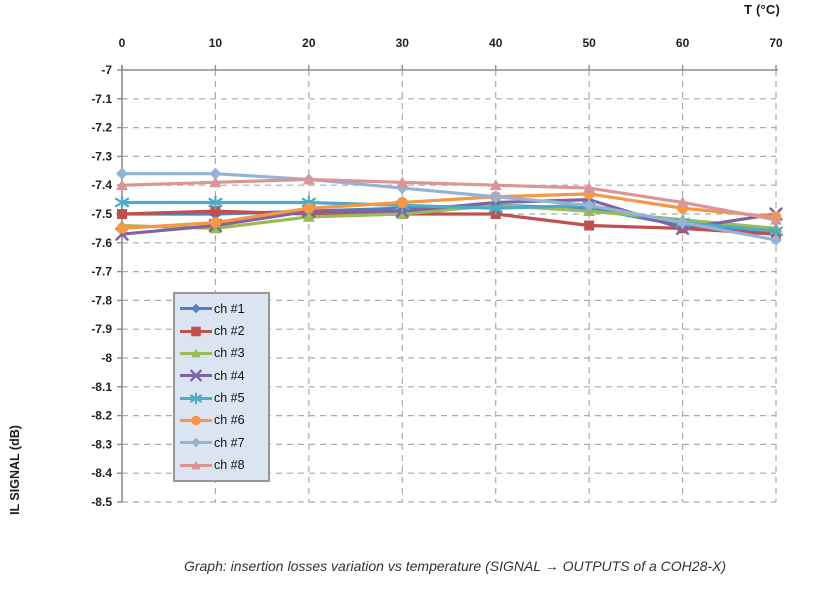 This screenshot has height=596, width=831. I want to click on legend-item-label: ch #2, so click(229, 330).